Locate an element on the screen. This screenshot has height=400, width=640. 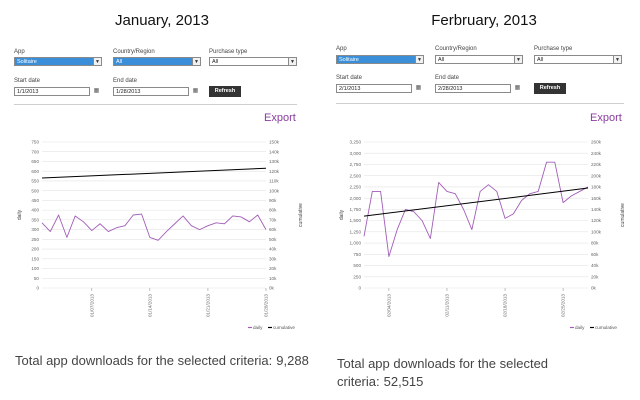
y2-tick-label: 90k is located at coordinates (273, 200).